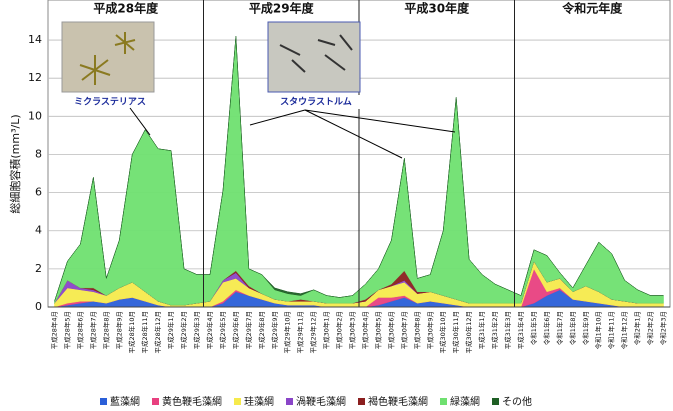 The height and width of the screenshot is (411, 673). I want to click on y-tick-label: 6, so click(38, 192).